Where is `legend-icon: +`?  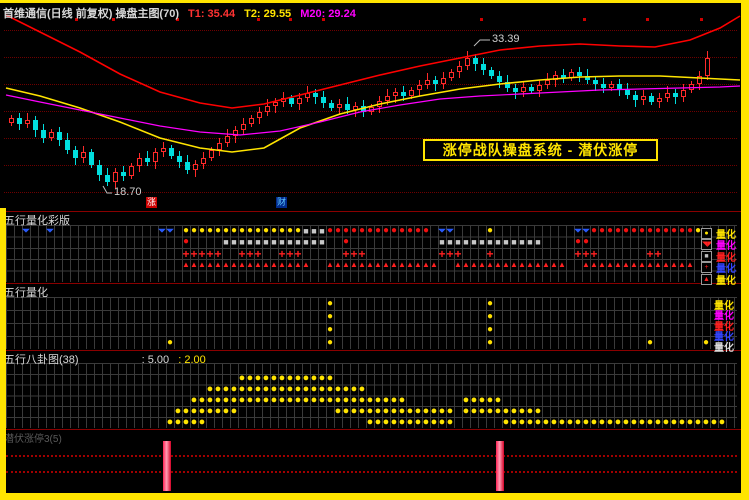
legend-icon: + is located at coordinates (706, 268).